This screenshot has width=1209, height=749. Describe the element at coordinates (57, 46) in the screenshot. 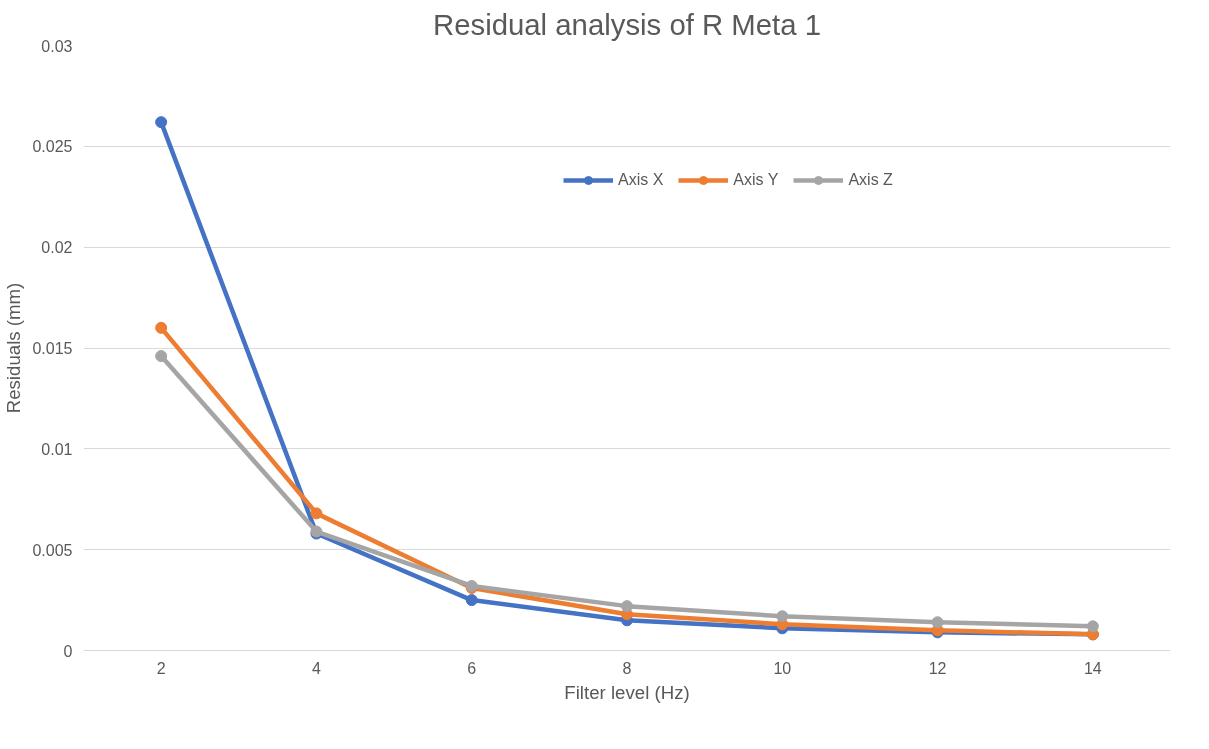

I see `y-tick-label: 0.03` at that location.